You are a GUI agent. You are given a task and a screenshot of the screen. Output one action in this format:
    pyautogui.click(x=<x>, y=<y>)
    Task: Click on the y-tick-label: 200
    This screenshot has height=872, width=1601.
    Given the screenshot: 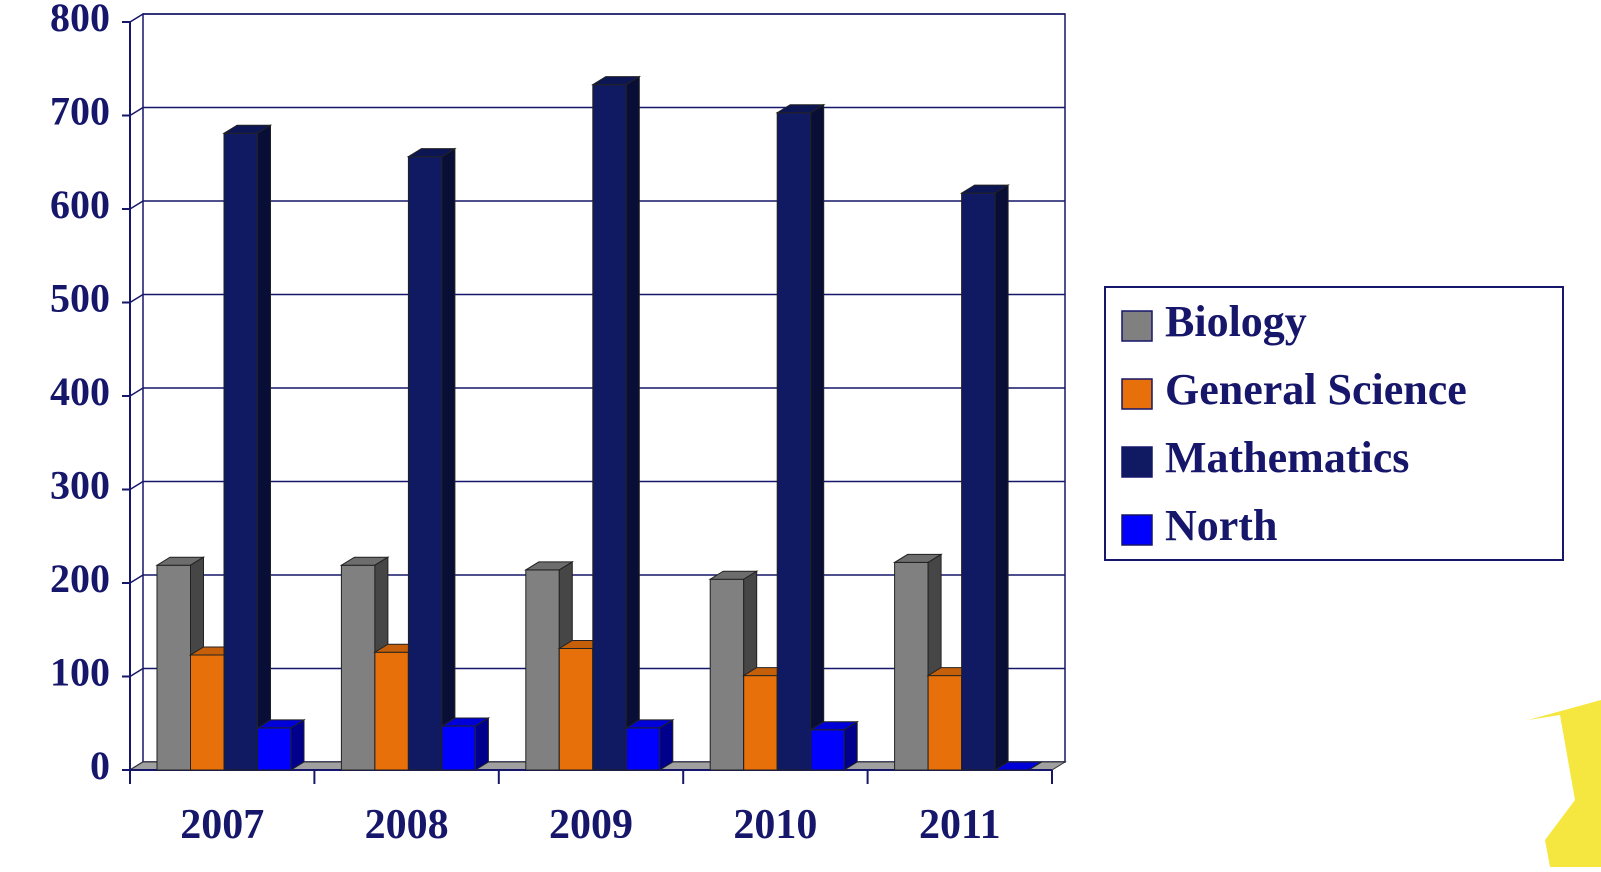 What is the action you would take?
    pyautogui.click(x=80, y=578)
    